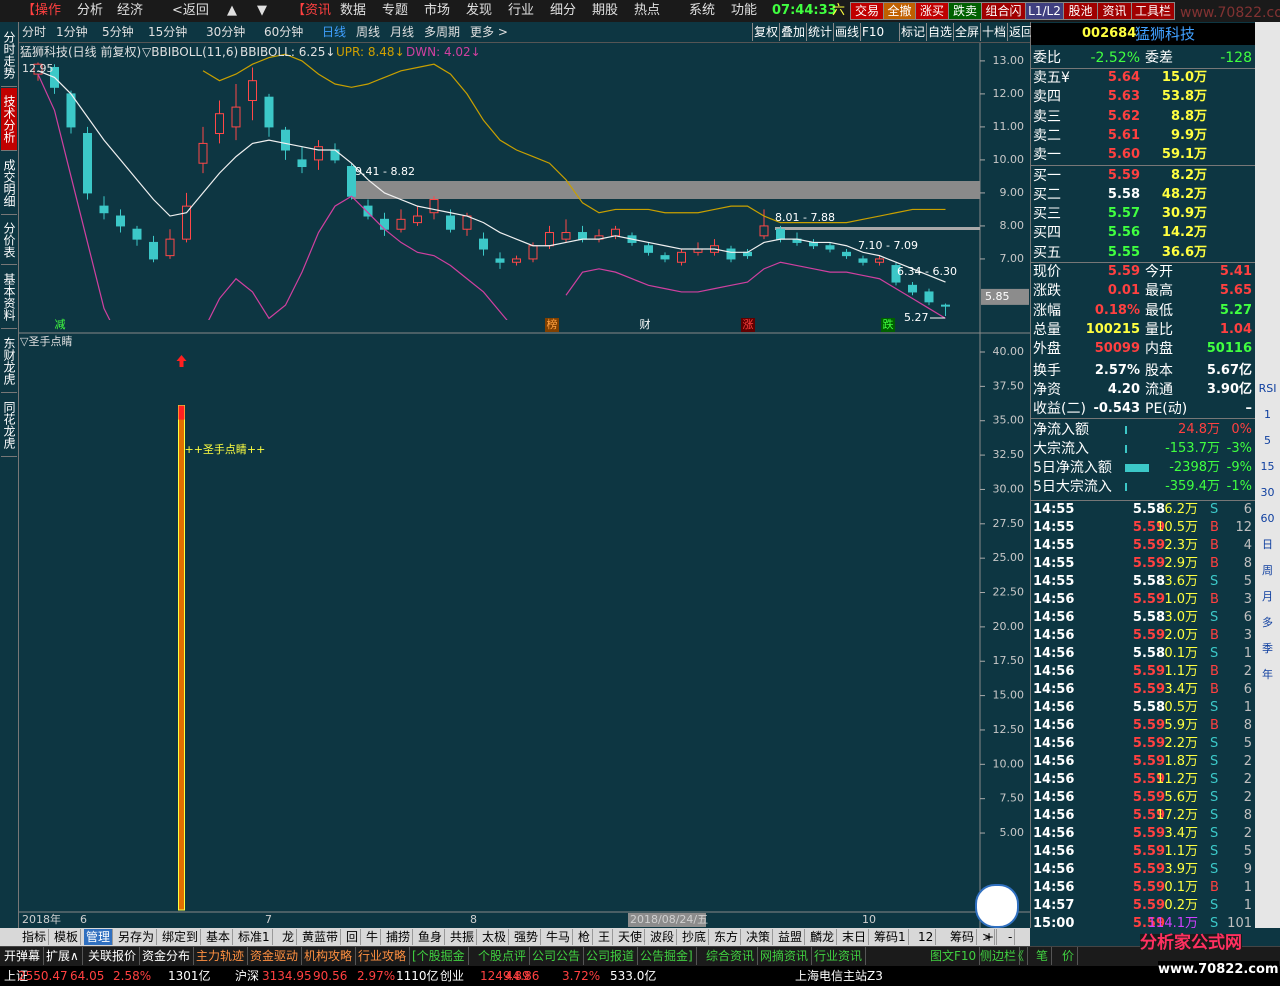  Describe the element at coordinates (9, 425) in the screenshot. I see `side-tab: 同花龙虎` at that location.